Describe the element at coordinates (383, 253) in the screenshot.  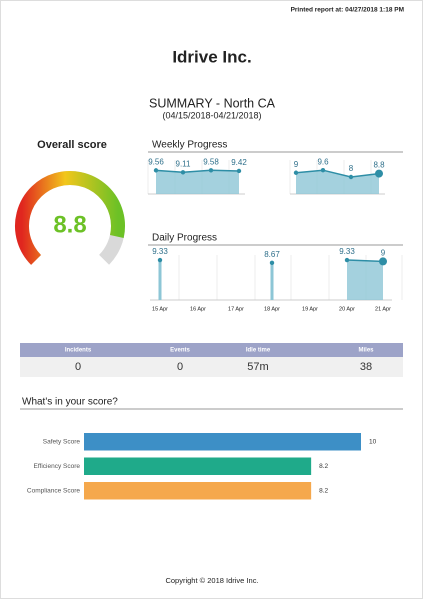
I see `daily-value: 9` at that location.